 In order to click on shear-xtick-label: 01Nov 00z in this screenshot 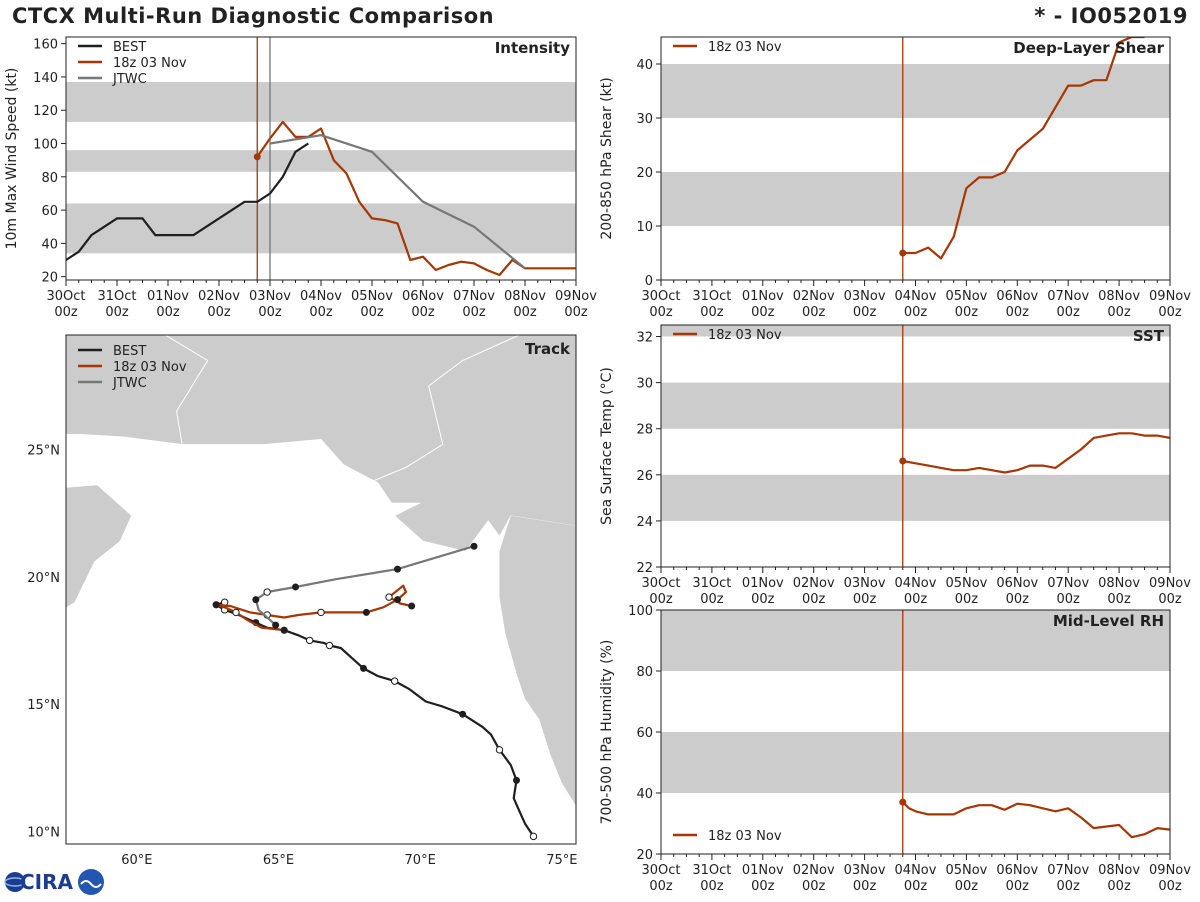, I will do `click(763, 304)`.